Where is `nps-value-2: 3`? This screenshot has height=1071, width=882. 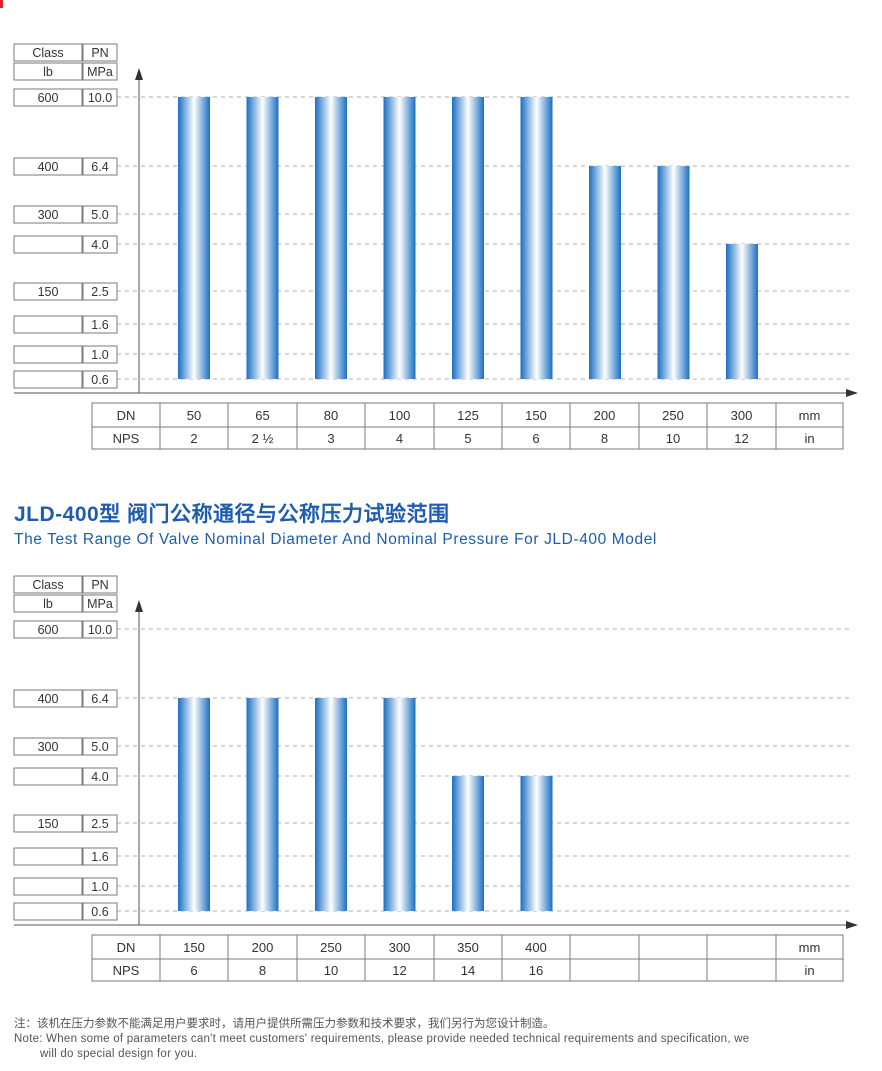 nps-value-2: 3 is located at coordinates (330, 438).